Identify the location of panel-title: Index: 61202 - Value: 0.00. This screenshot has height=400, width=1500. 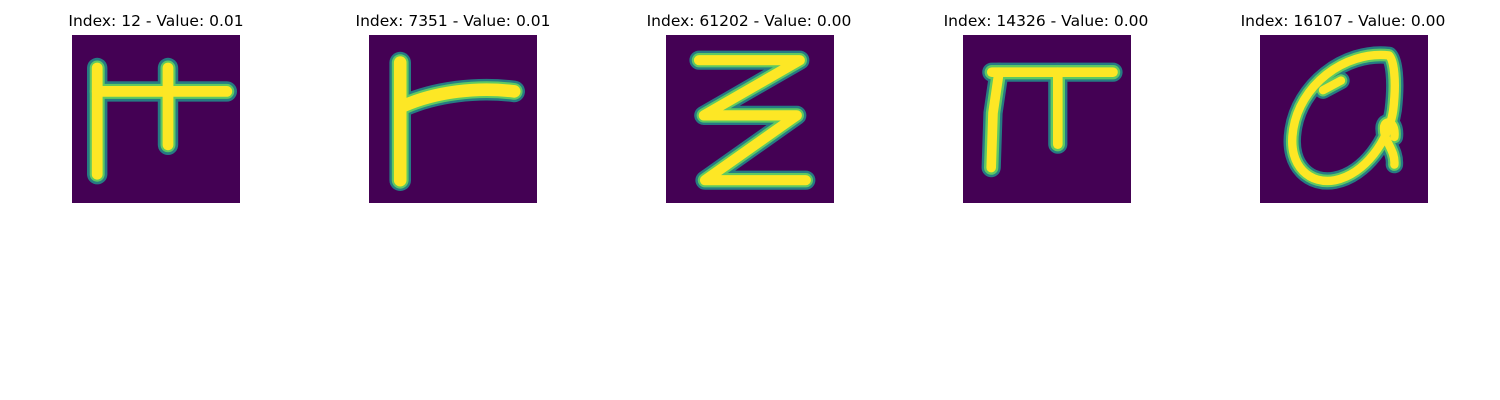
(749, 21).